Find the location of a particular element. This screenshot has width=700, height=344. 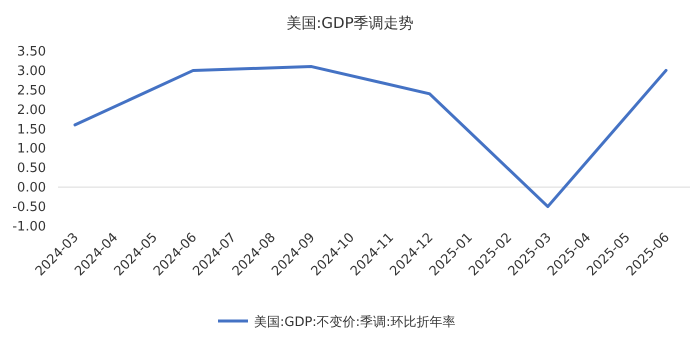

y-tick-label: 1.50 is located at coordinates (31, 130).